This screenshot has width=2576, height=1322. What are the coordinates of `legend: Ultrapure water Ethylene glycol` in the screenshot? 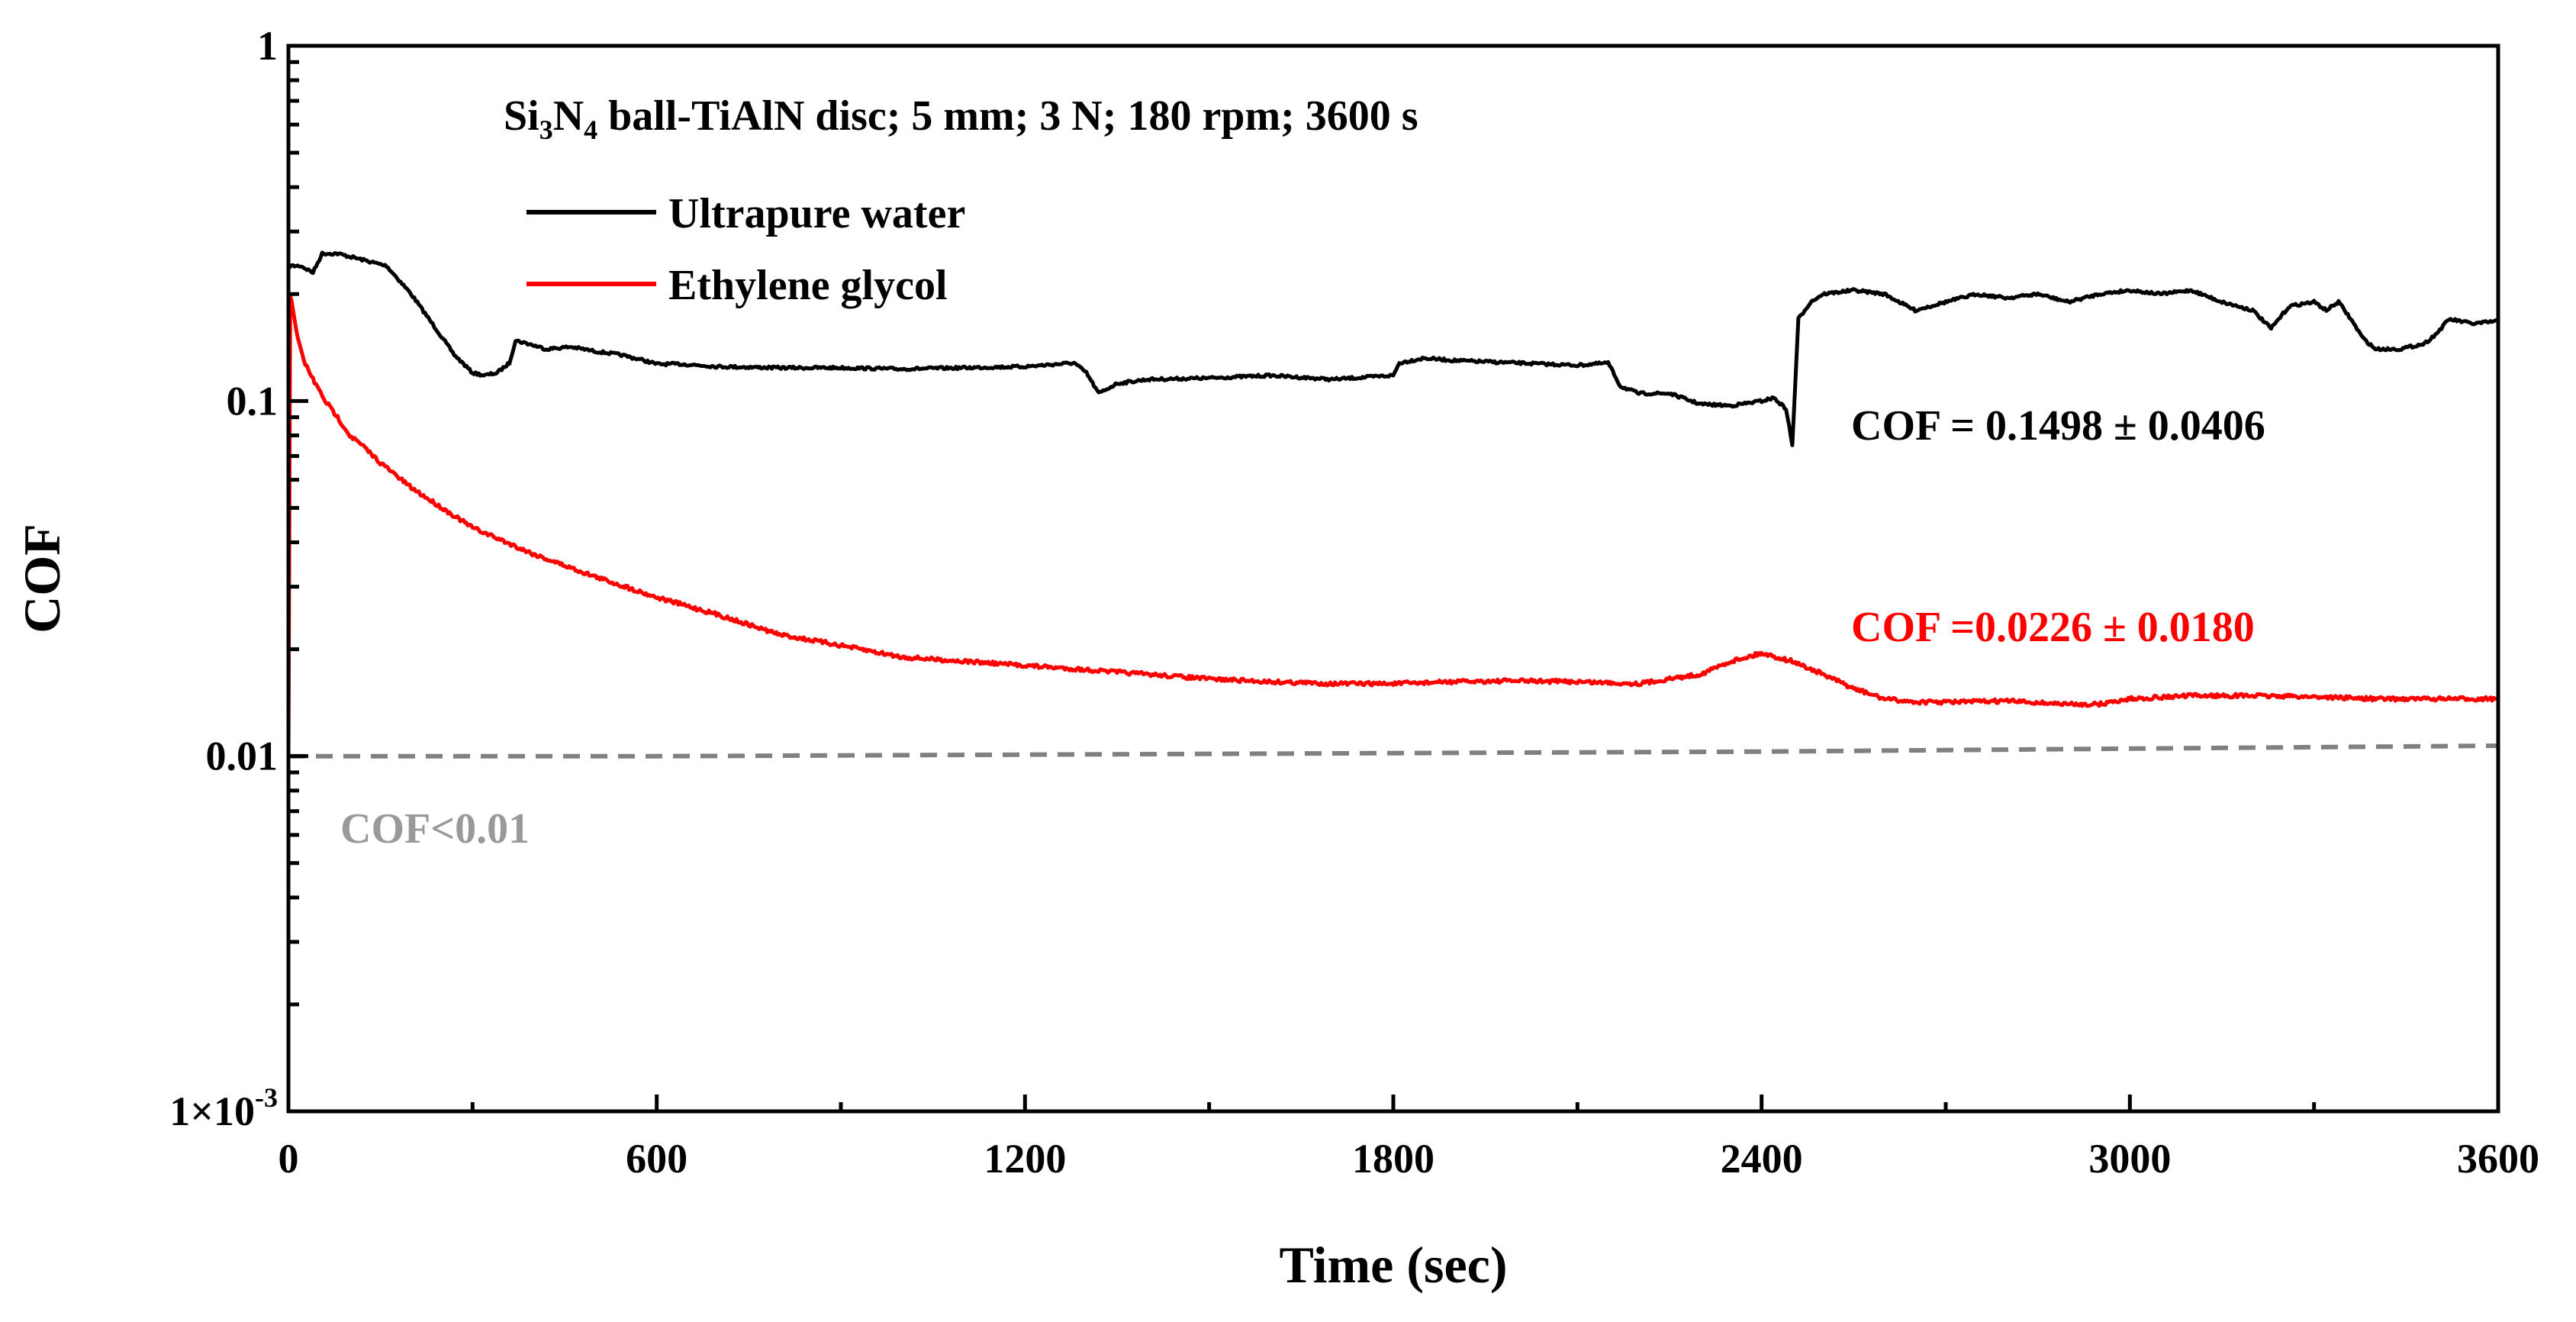 It's located at (745, 249).